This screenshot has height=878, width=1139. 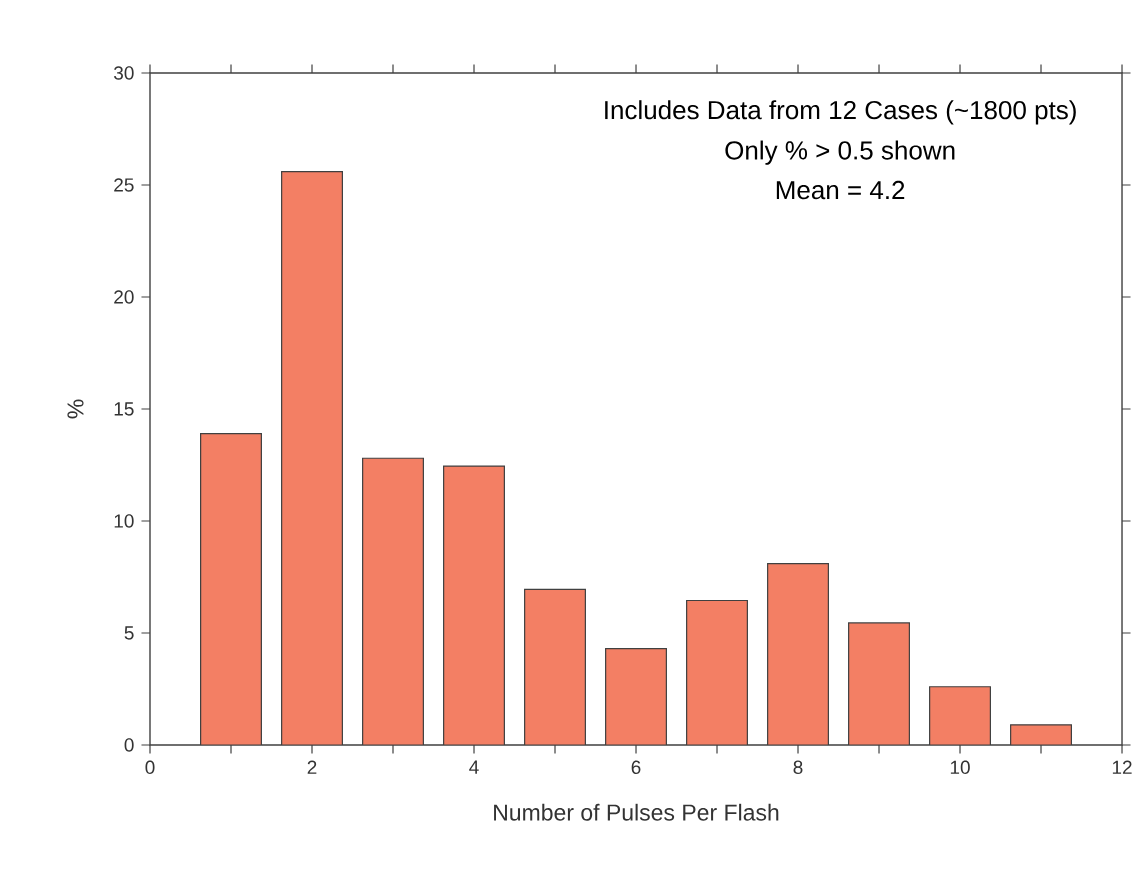 I want to click on x-tick-label: 4, so click(x=474, y=767).